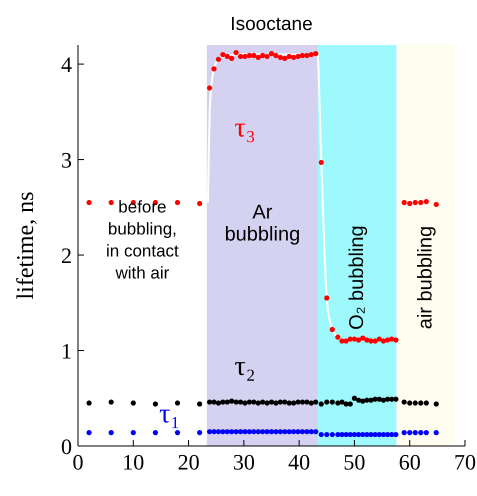 This screenshot has height=496, width=477. I want to click on series-label: τ₃, so click(245, 128).